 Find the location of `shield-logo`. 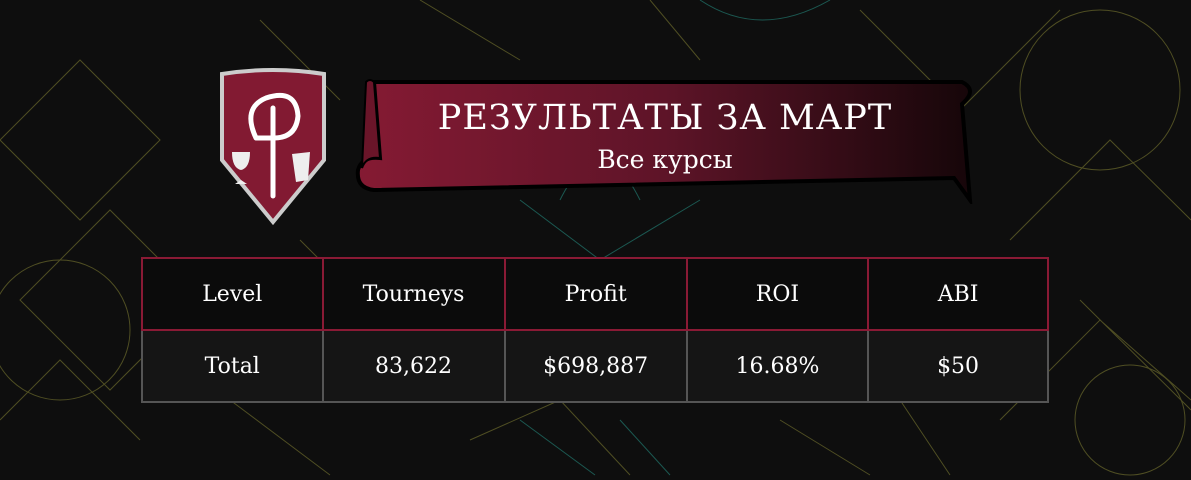

shield-logo is located at coordinates (273, 147).